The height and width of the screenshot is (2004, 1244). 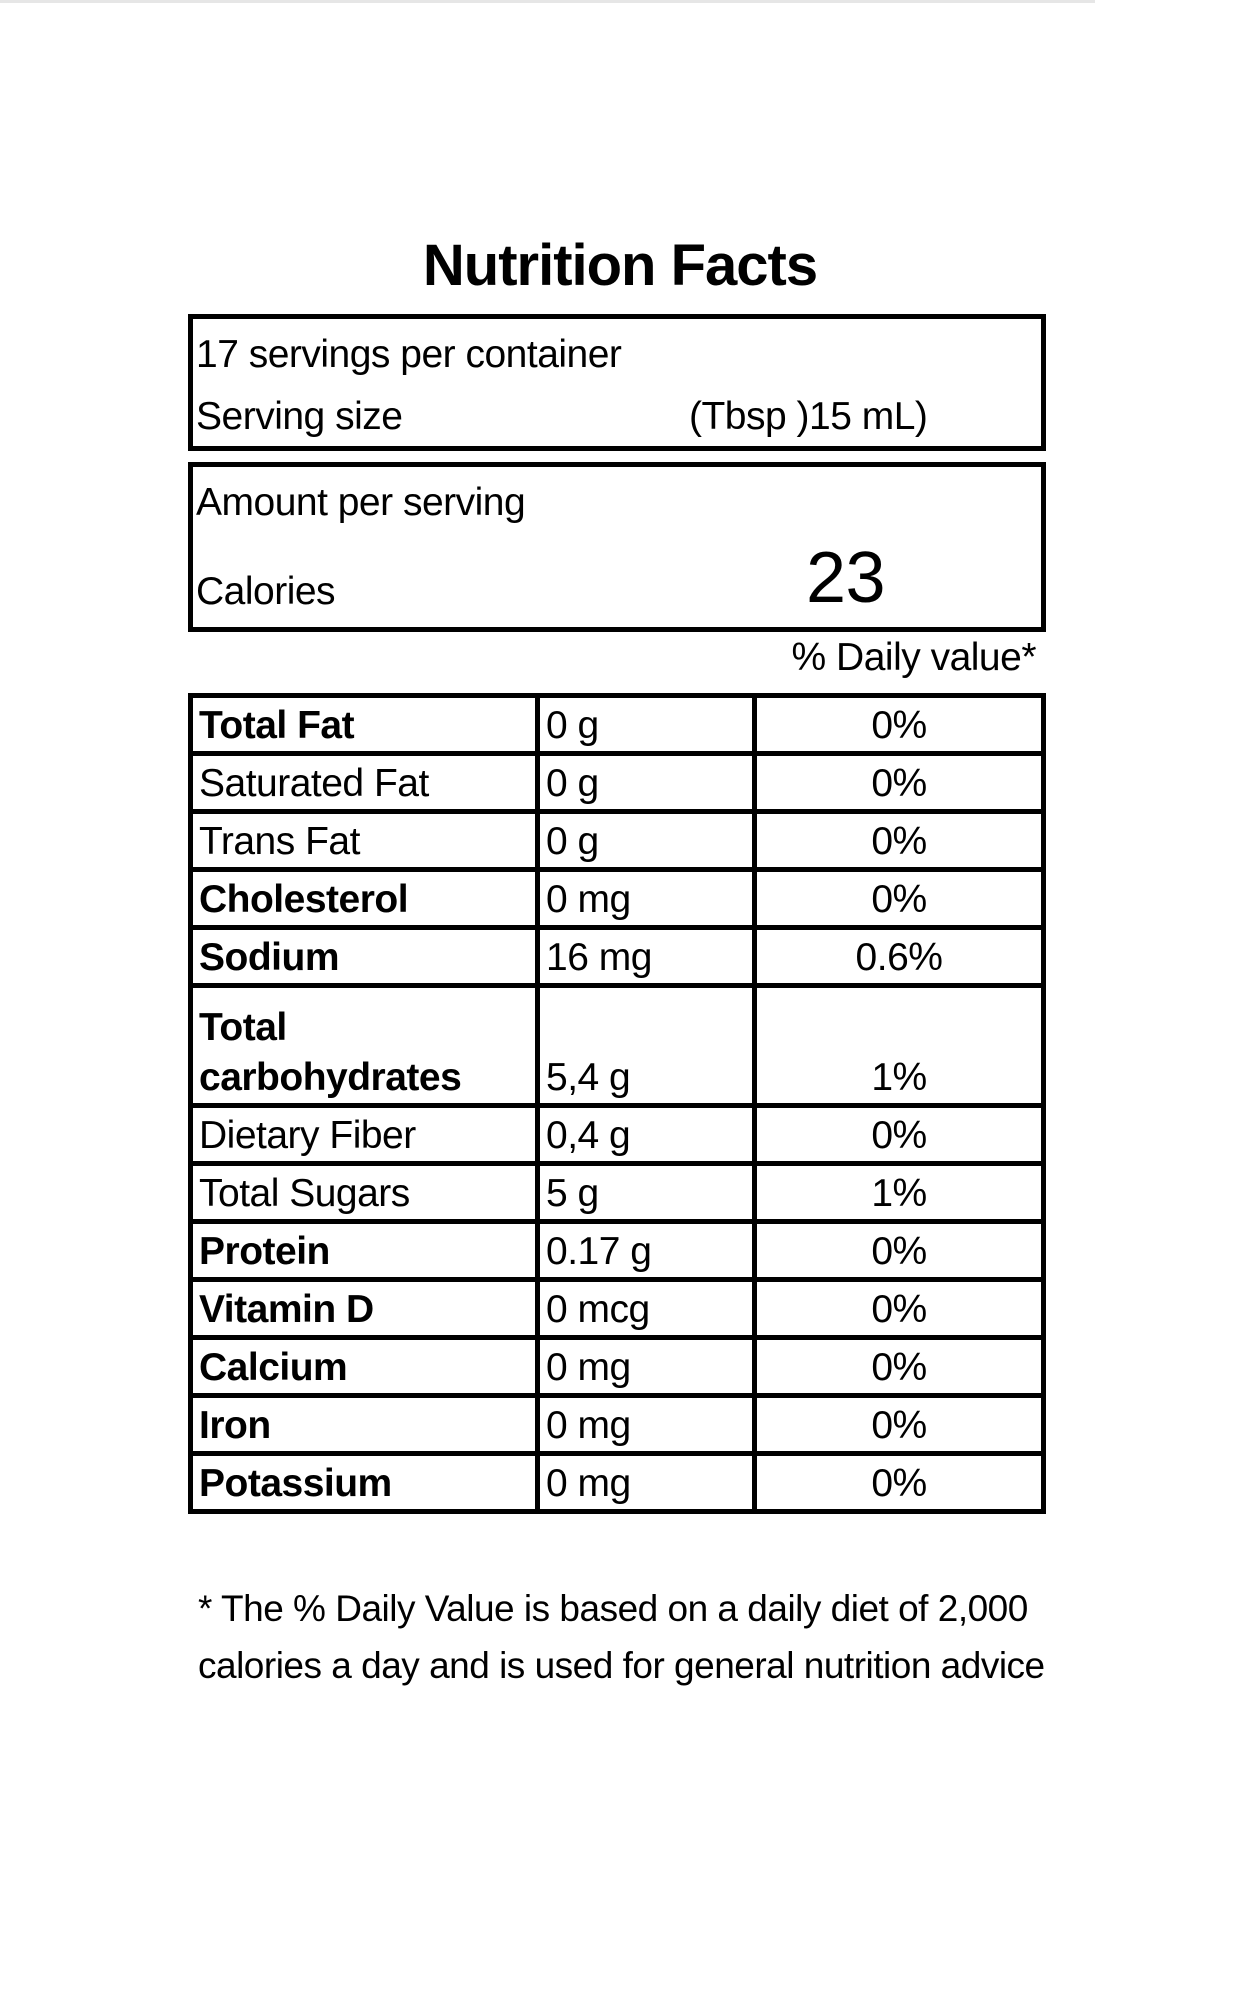 I want to click on table-row: Total Sugars 5 g 1%, so click(x=617, y=1192).